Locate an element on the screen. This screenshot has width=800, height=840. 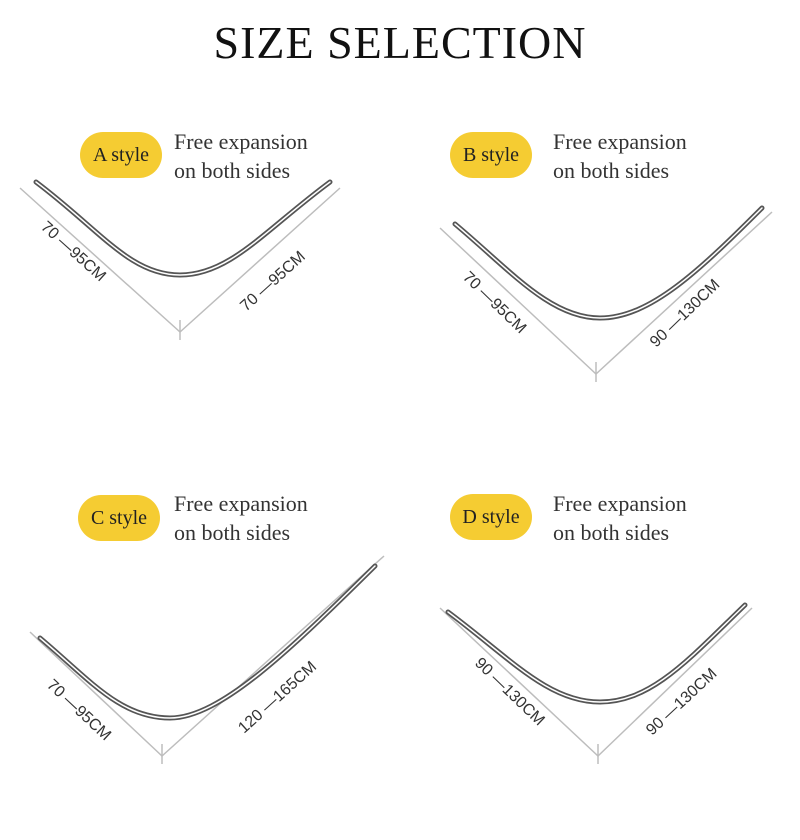
badge-b-style: B style is located at coordinates (491, 155).